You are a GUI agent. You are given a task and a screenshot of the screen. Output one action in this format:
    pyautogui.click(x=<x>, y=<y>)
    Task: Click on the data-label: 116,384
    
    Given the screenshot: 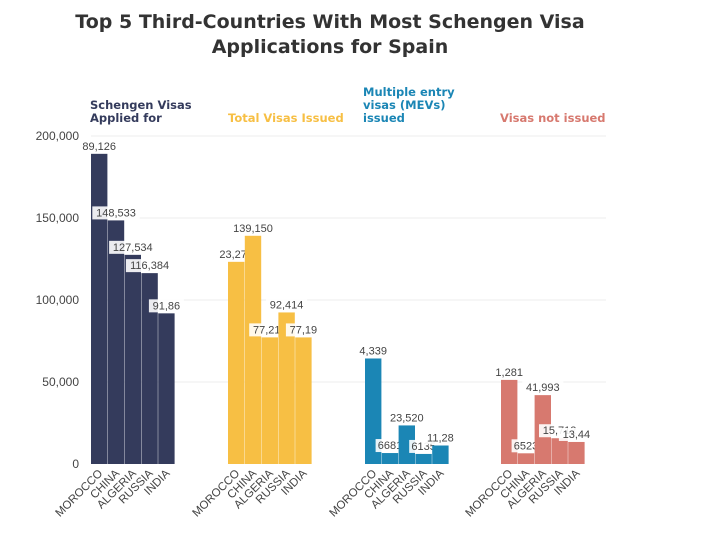 What is the action you would take?
    pyautogui.click(x=149, y=266)
    